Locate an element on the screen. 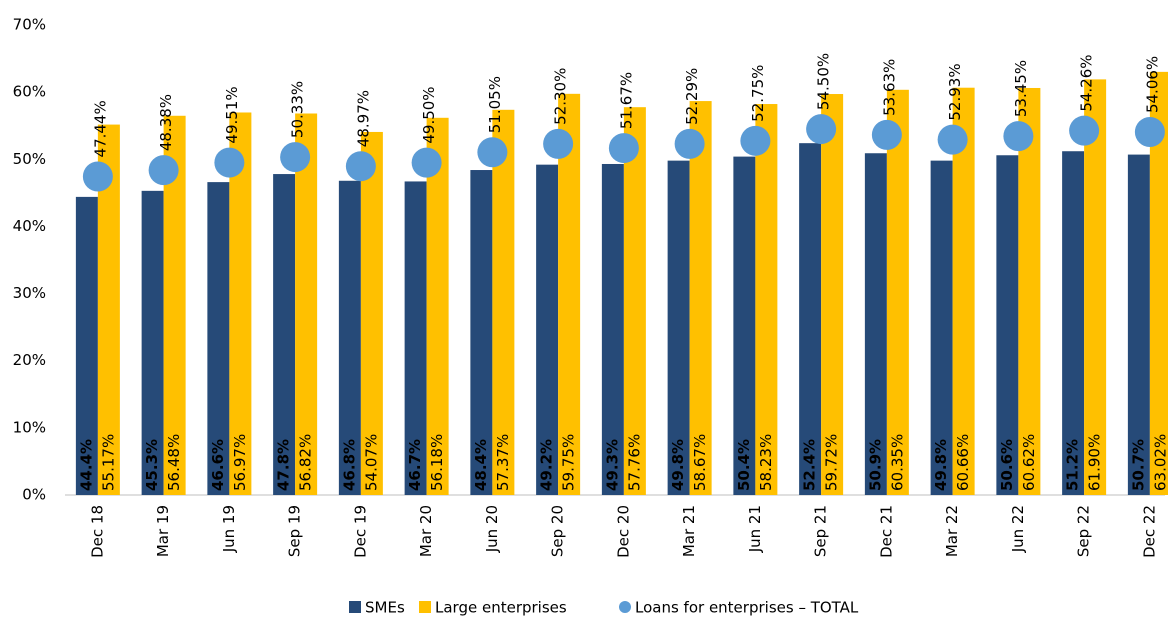 This screenshot has width=1168, height=621. bar-value-label: 50.4% is located at coordinates (744, 465).